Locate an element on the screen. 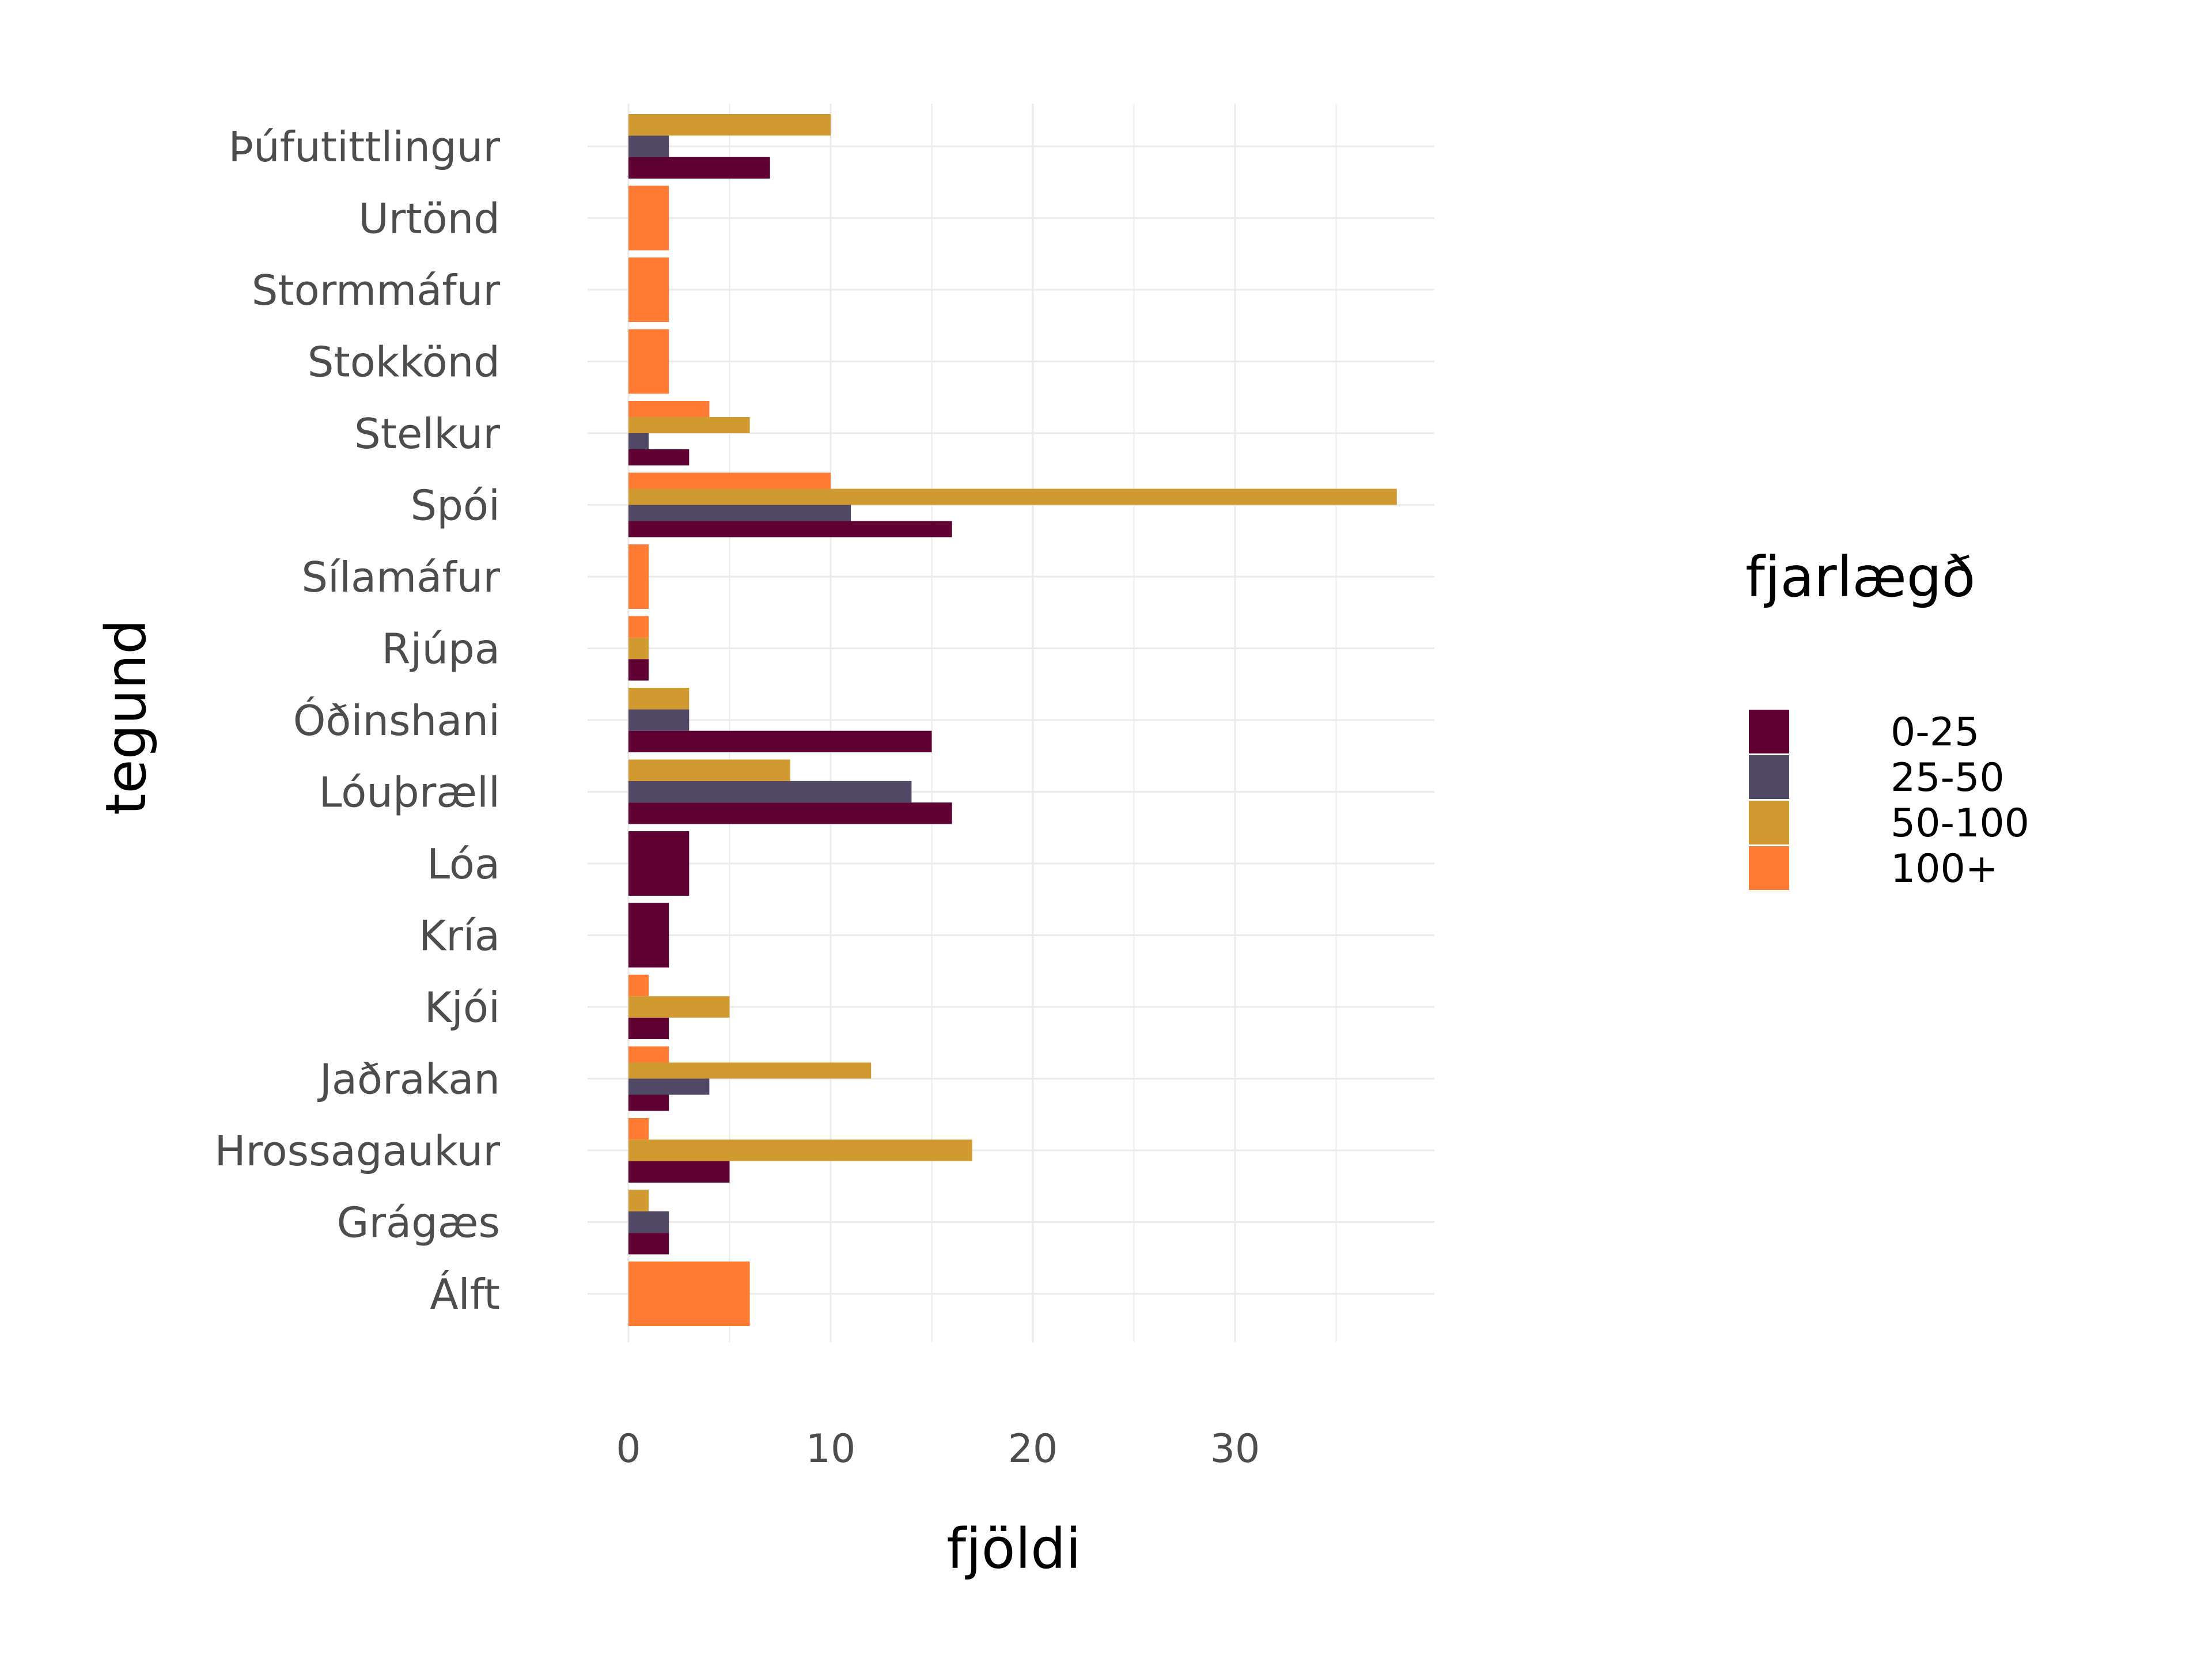 The height and width of the screenshot is (1659, 2212). category-label: Sílamáfur is located at coordinates (400, 577).